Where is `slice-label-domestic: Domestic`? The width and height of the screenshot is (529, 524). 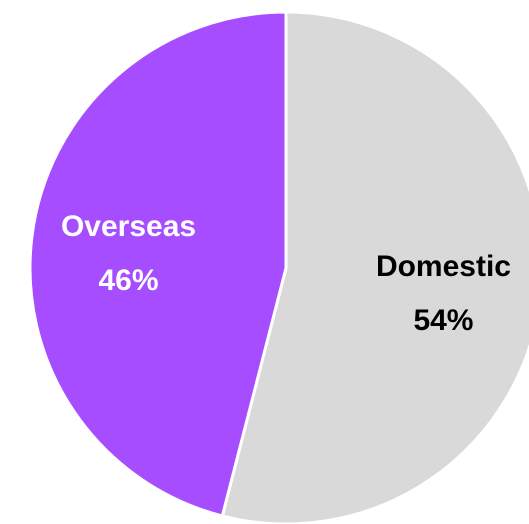
slice-label-domestic: Domestic is located at coordinates (443, 266).